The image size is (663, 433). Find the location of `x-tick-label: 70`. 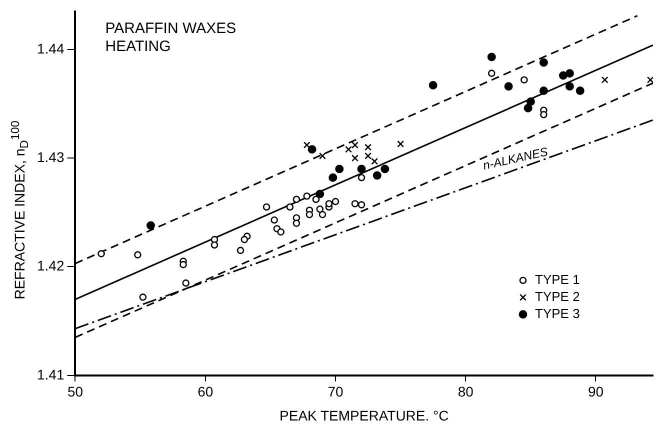

x-tick-label: 70 is located at coordinates (336, 392).